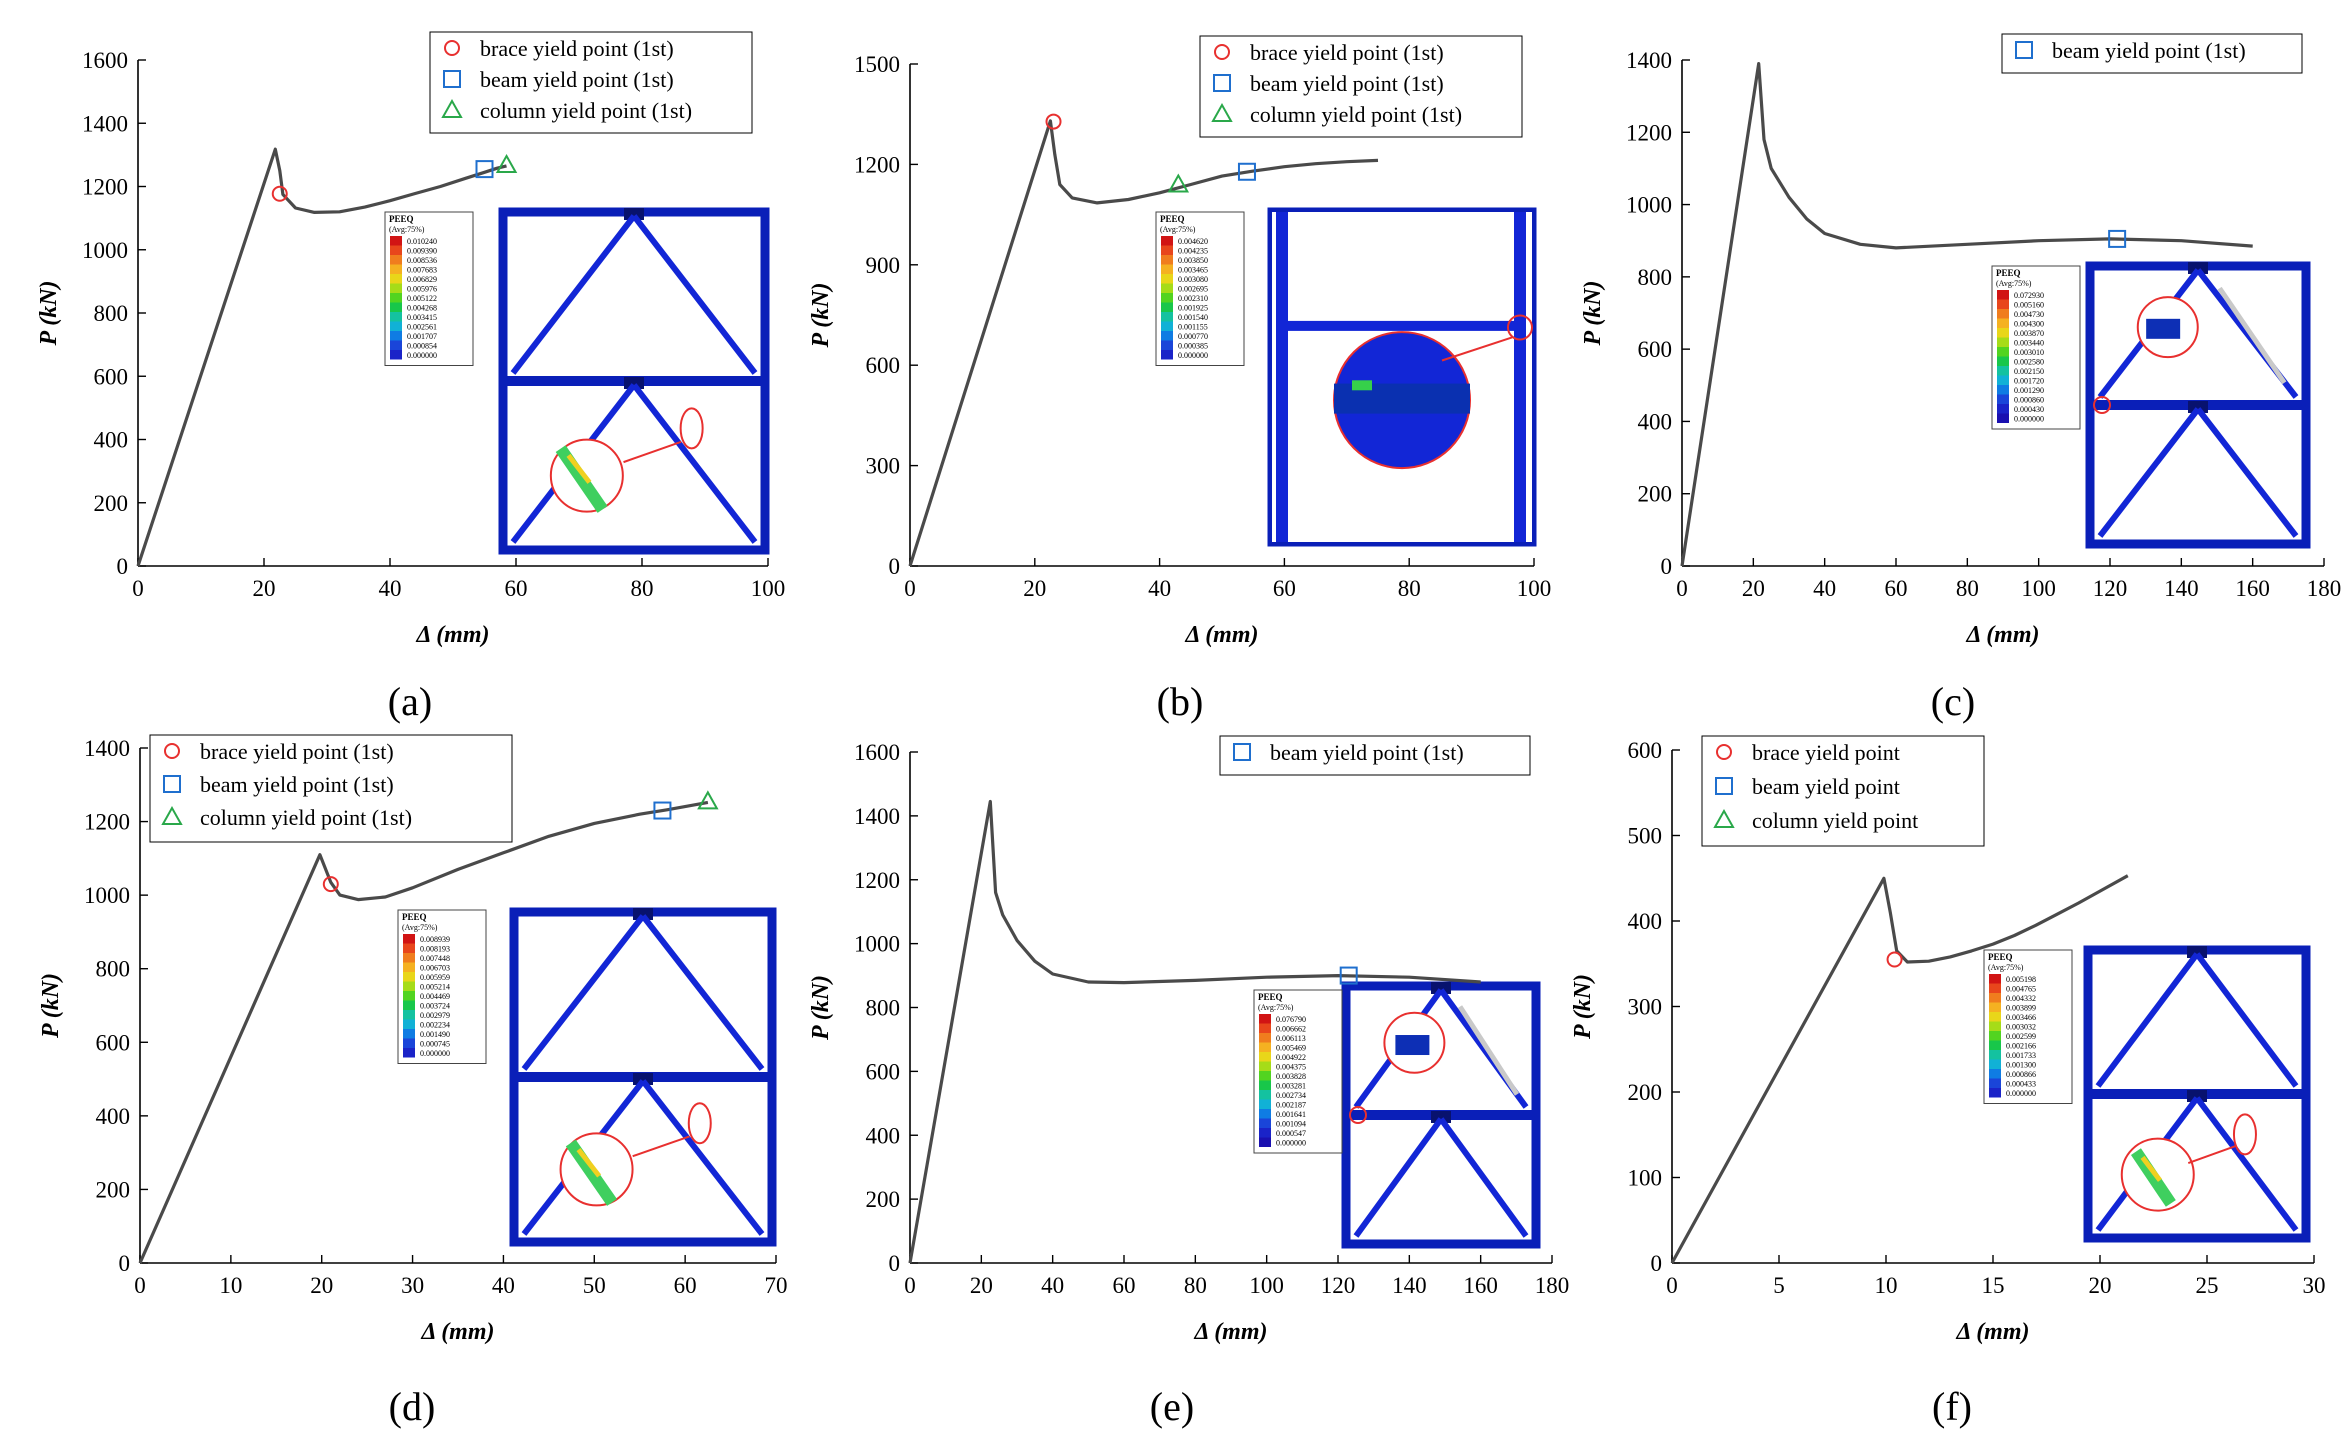 The image size is (2351, 1444). I want to click on x-tick-label: 0, so click(1682, 588).